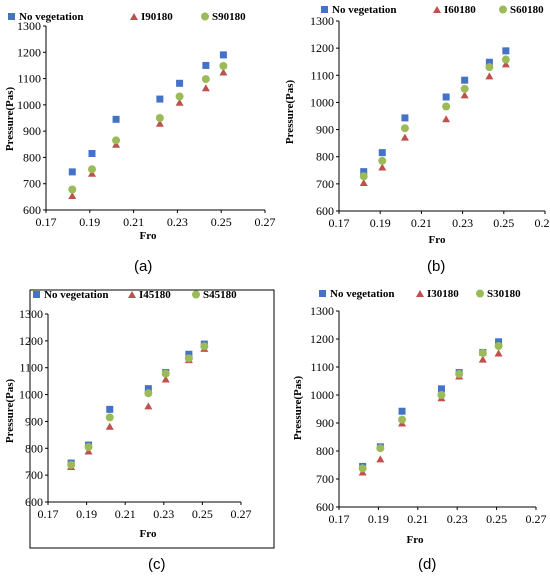 The width and height of the screenshot is (550, 577). Describe the element at coordinates (127, 17) in the screenshot. I see `legend: No vegetation I90180 S90180` at that location.